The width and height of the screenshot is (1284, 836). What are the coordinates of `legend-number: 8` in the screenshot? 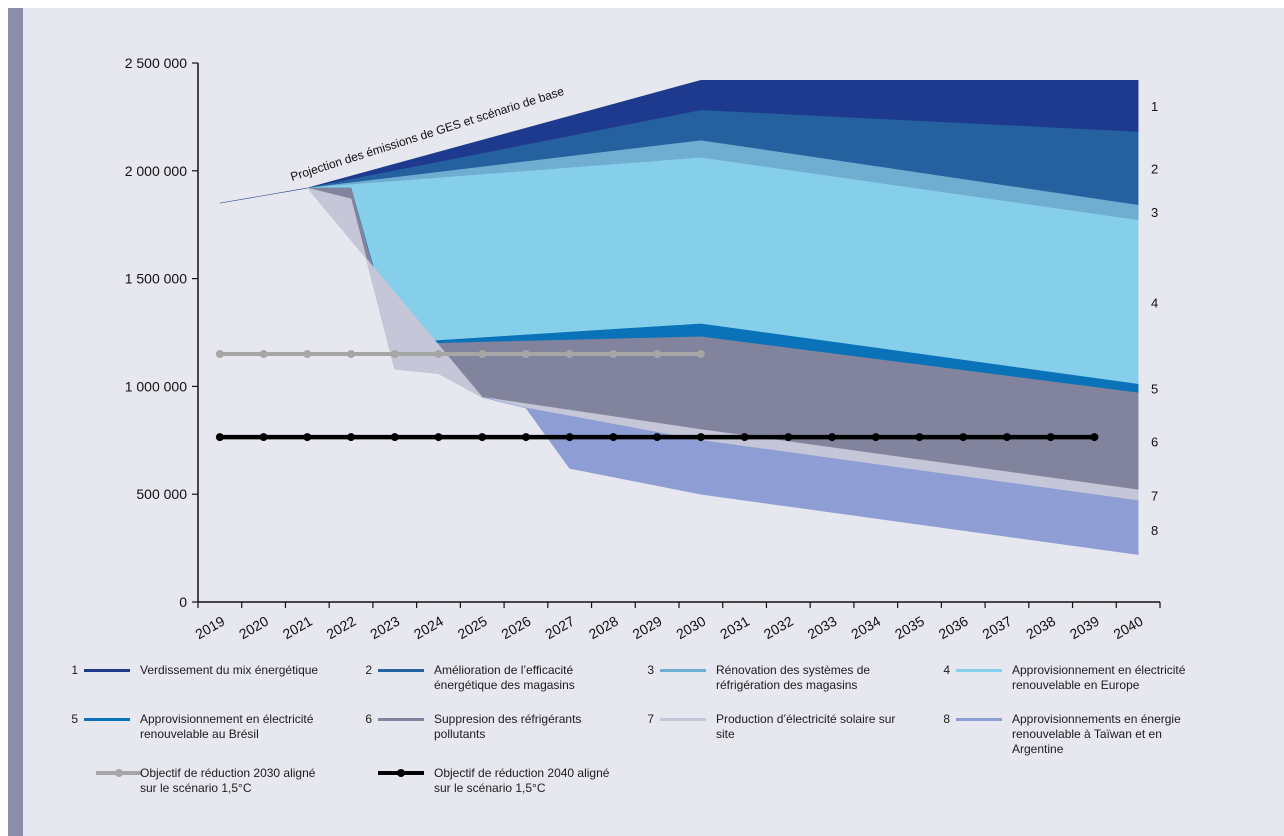 It's located at (946, 719).